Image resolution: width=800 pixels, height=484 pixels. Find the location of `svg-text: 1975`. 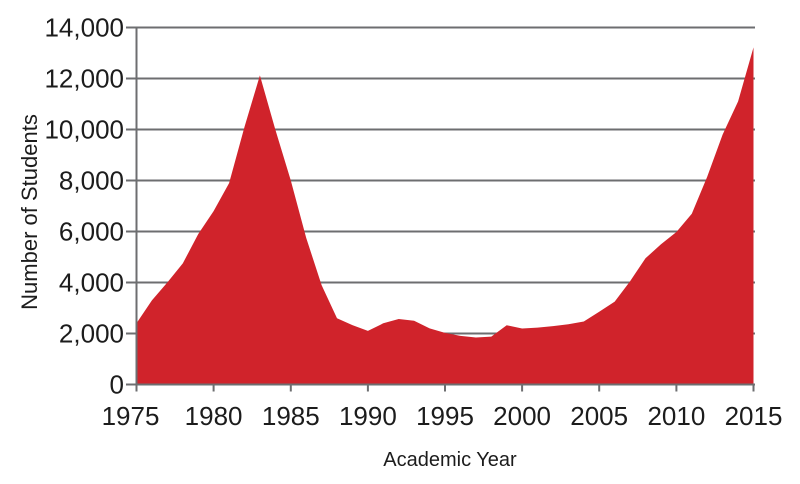

svg-text: 1975 is located at coordinates (131, 416).